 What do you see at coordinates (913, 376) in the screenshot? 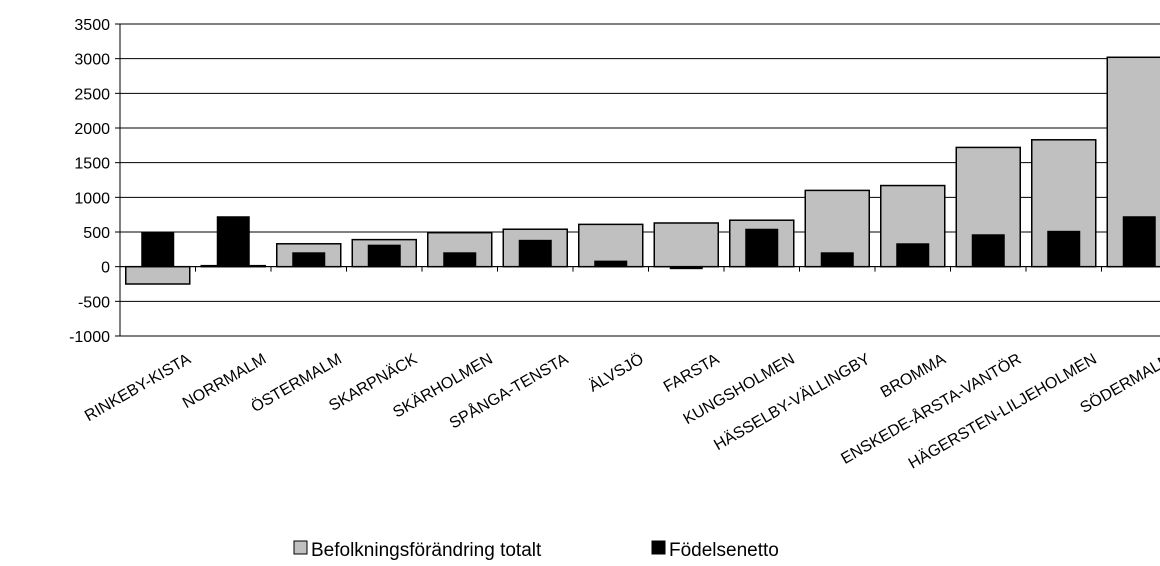
I see `category-label: BROMMA` at bounding box center [913, 376].